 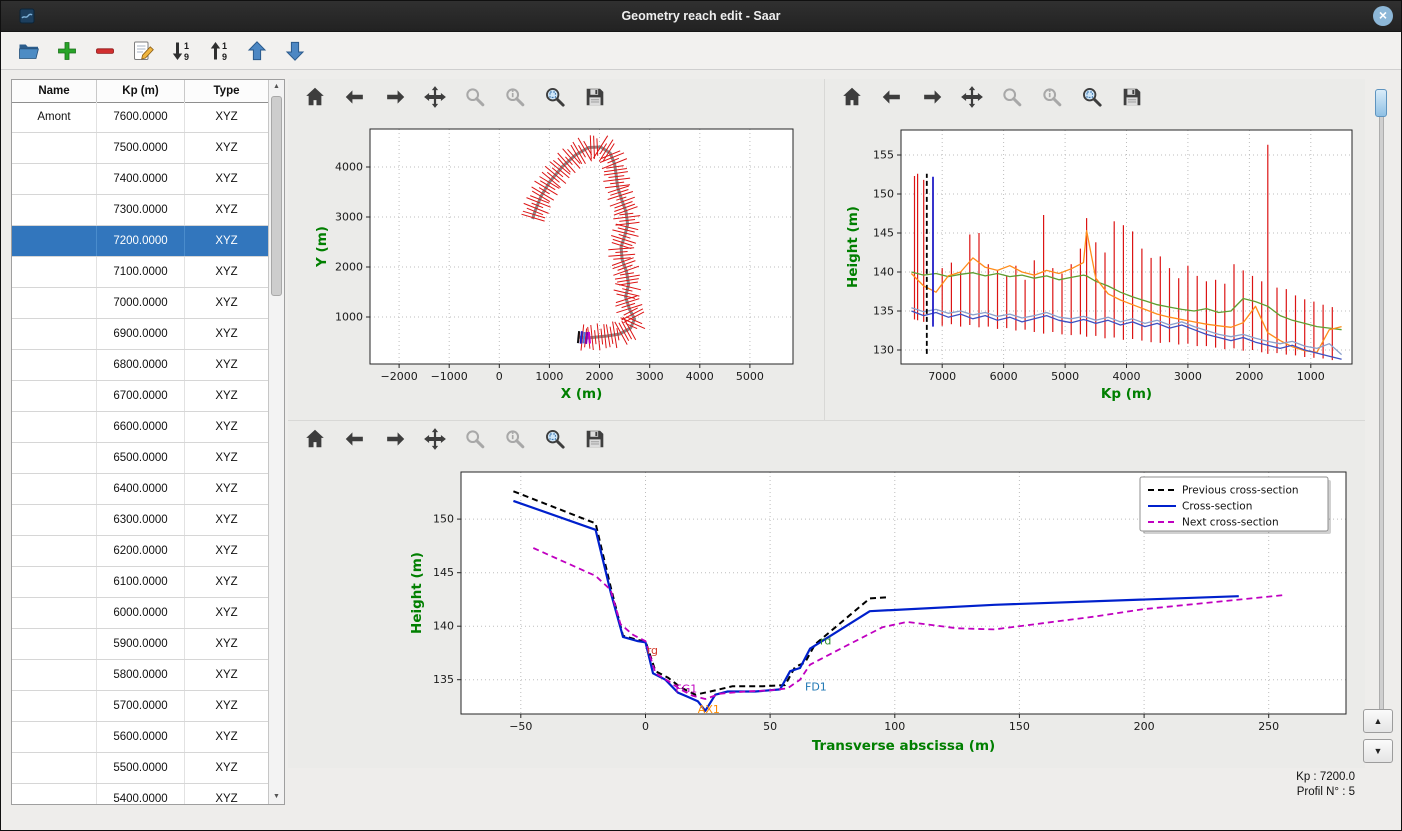 I want to click on table-row: 5700.0000 XYZ, so click(x=140, y=706).